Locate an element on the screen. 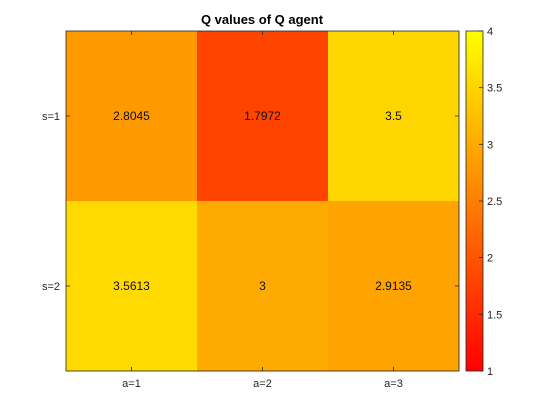 This screenshot has width=560, height=420. y-tick-label: s=2 is located at coordinates (51, 287).